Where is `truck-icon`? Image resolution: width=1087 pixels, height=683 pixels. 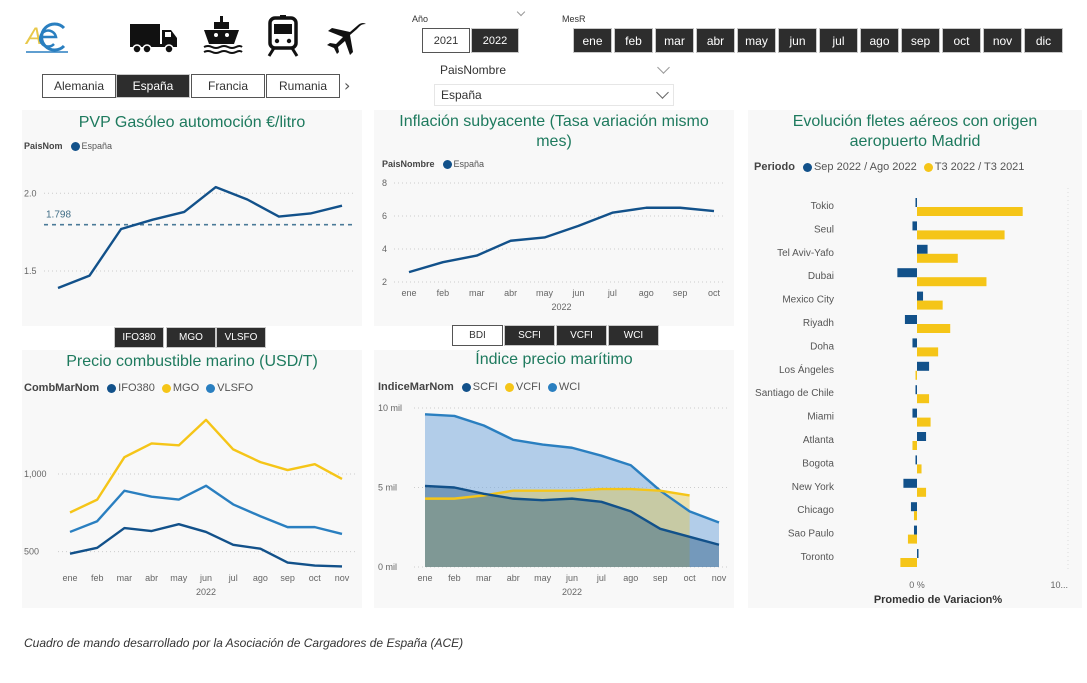 truck-icon is located at coordinates (154, 36).